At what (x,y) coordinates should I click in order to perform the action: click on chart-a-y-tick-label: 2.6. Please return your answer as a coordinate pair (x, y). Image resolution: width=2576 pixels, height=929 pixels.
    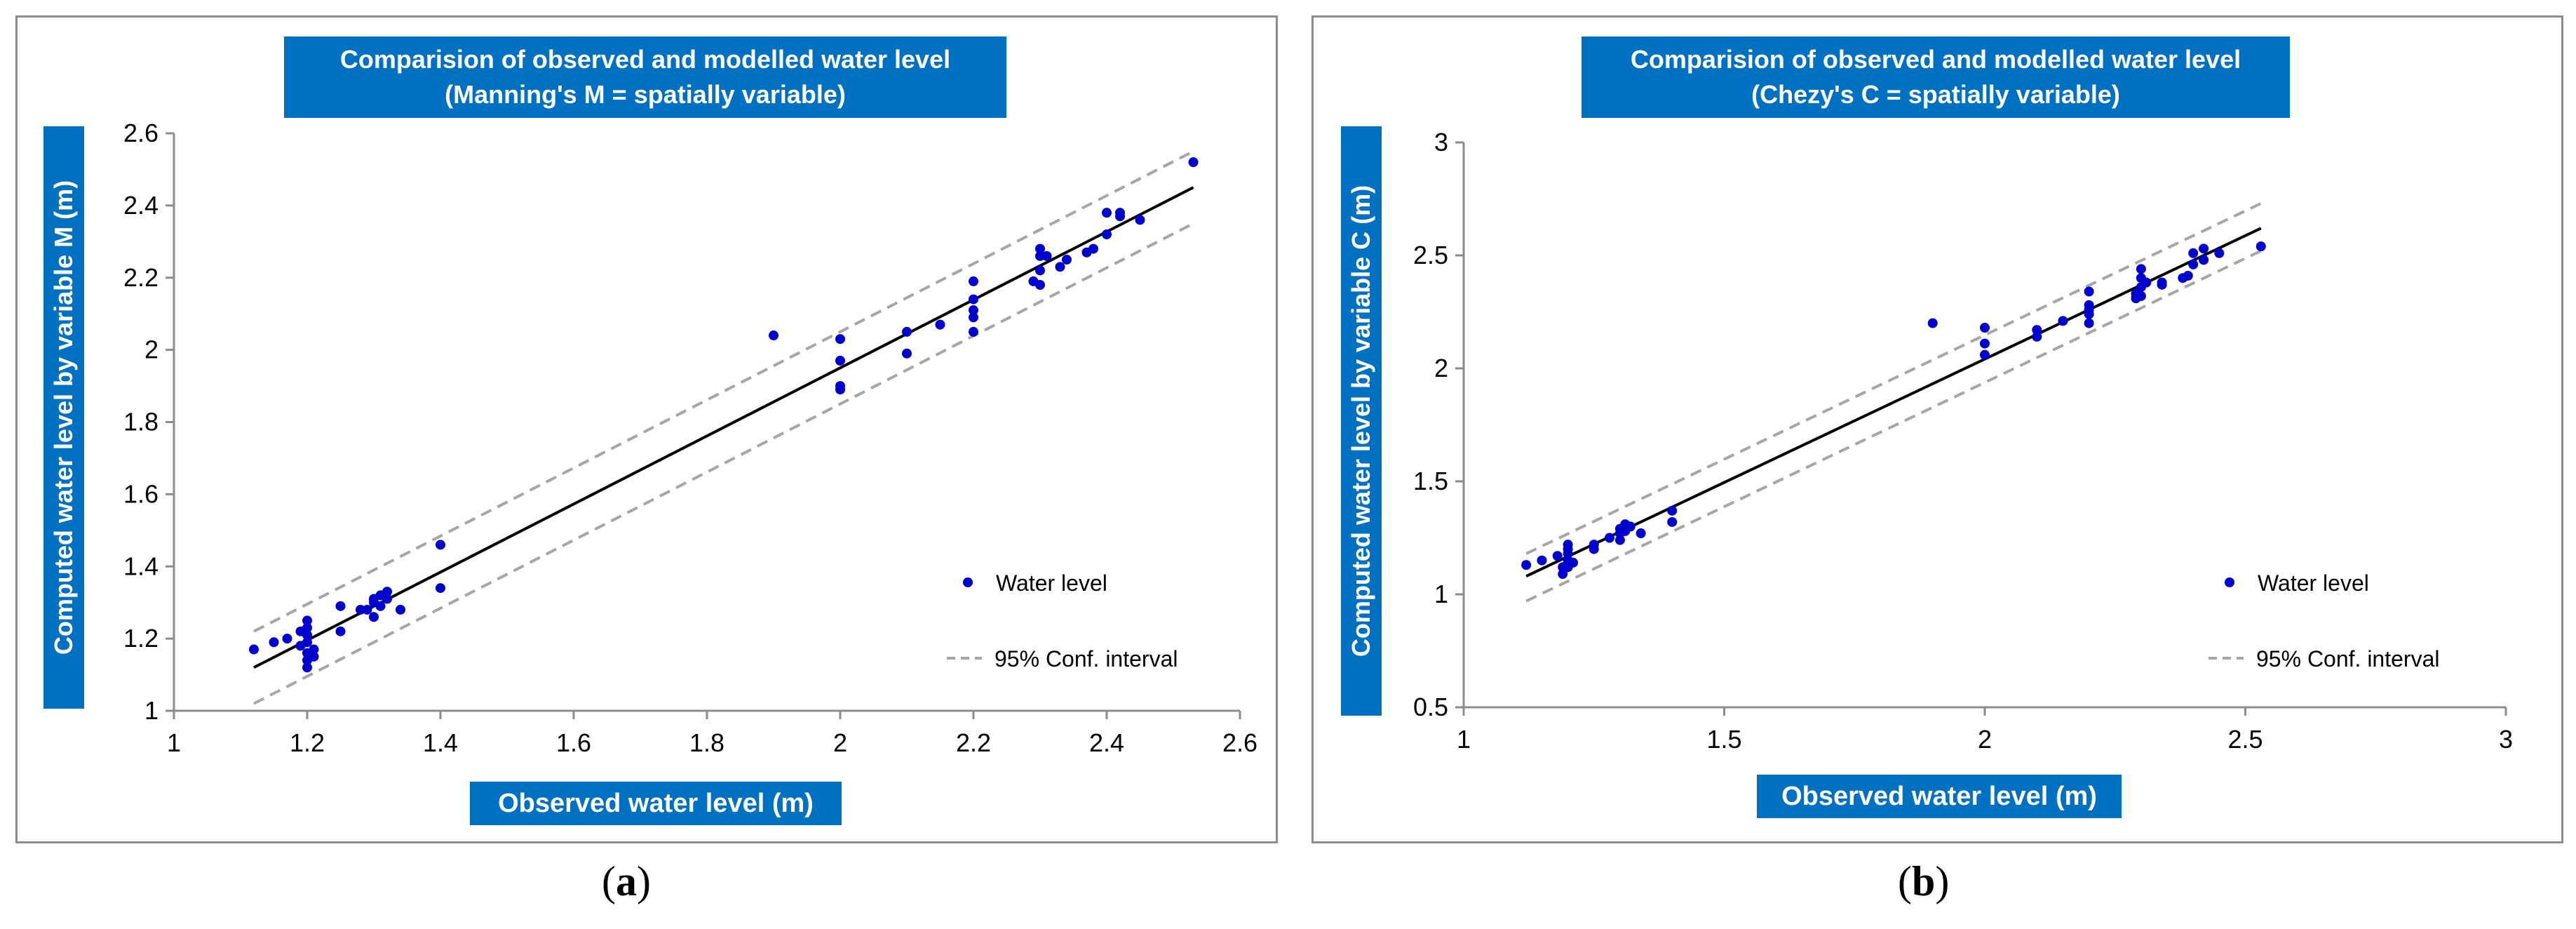
    Looking at the image, I should click on (141, 133).